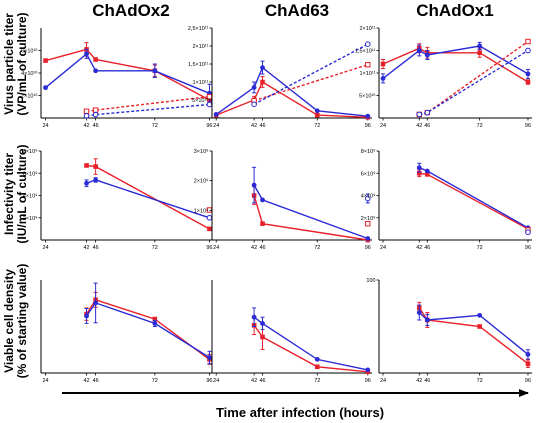 This screenshot has height=423, width=553. Describe the element at coordinates (300, 412) in the screenshot. I see `x-axis-title: Time after infection (hours)` at that location.